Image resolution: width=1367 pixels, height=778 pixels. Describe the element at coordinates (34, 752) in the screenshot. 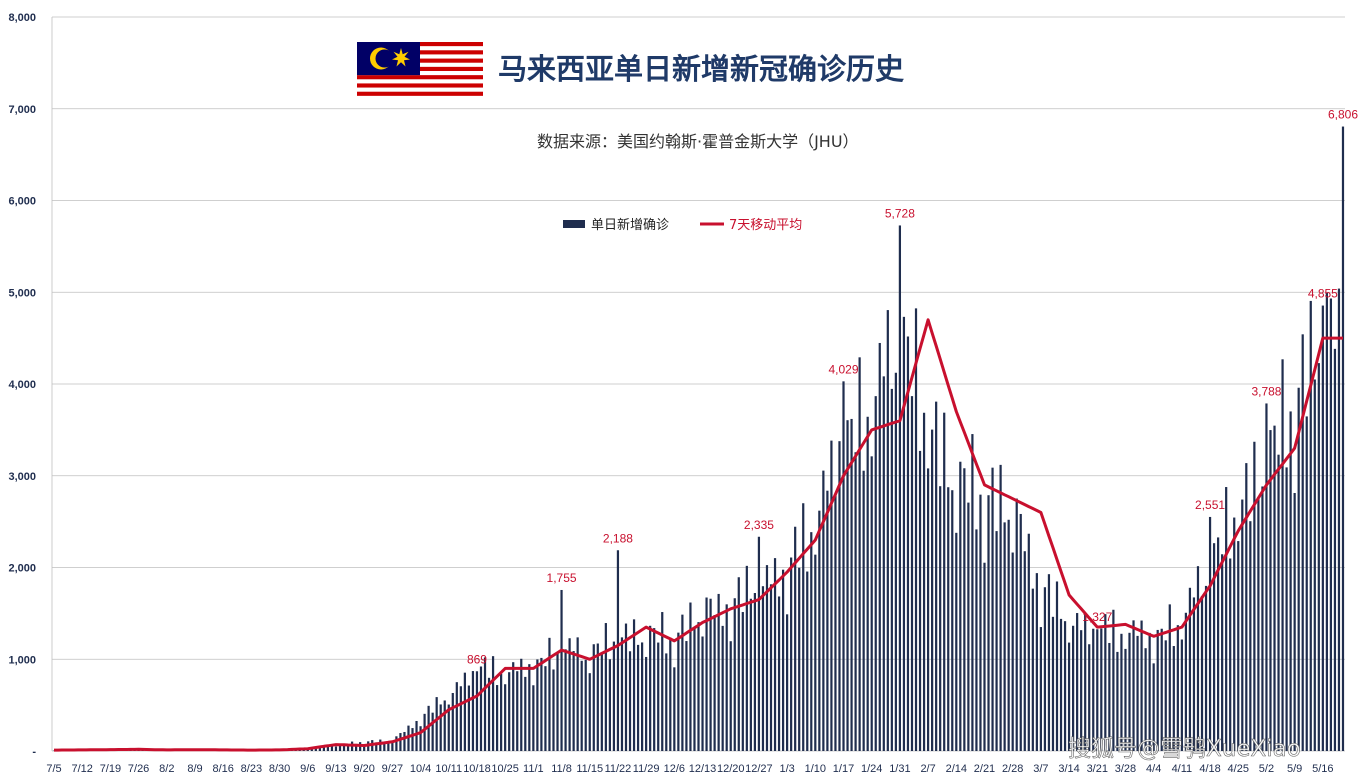

I see `y-tick-label: -` at that location.